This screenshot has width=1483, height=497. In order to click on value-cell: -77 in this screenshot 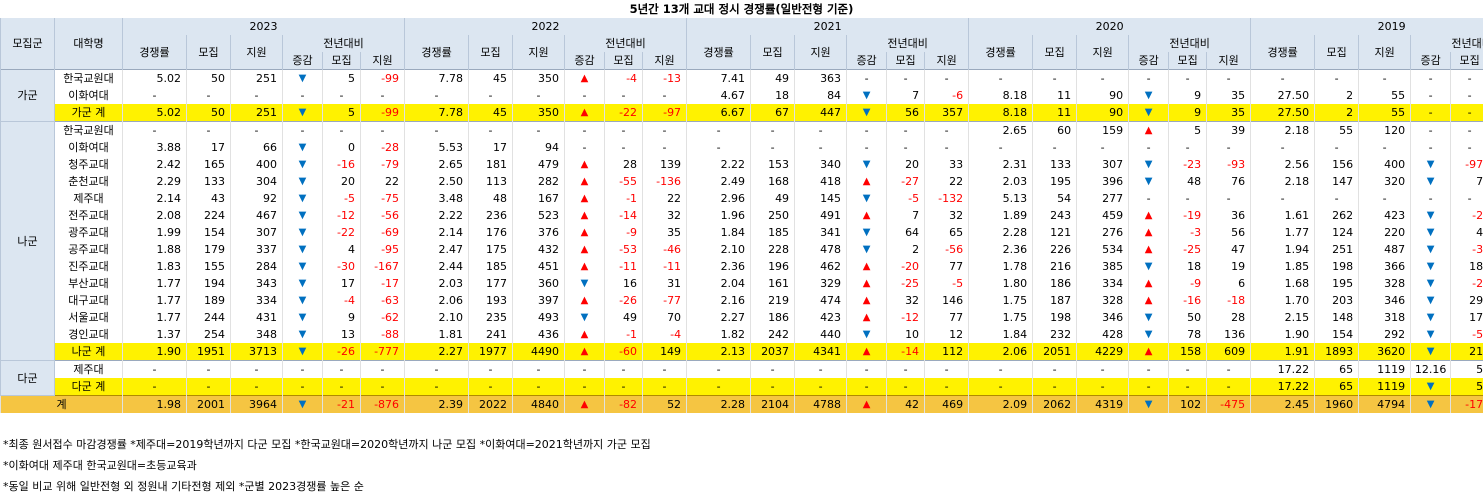, I will do `click(665, 300)`.